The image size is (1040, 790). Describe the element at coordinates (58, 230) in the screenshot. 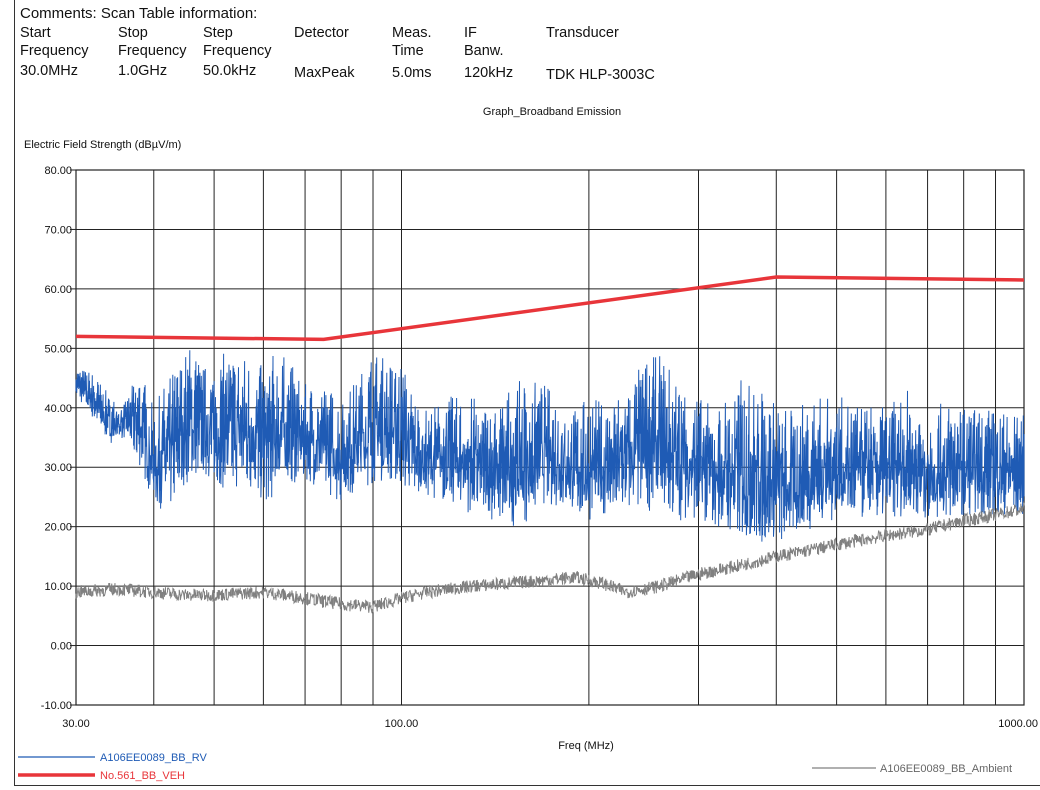

I see `y-tick-label: 70.00` at that location.